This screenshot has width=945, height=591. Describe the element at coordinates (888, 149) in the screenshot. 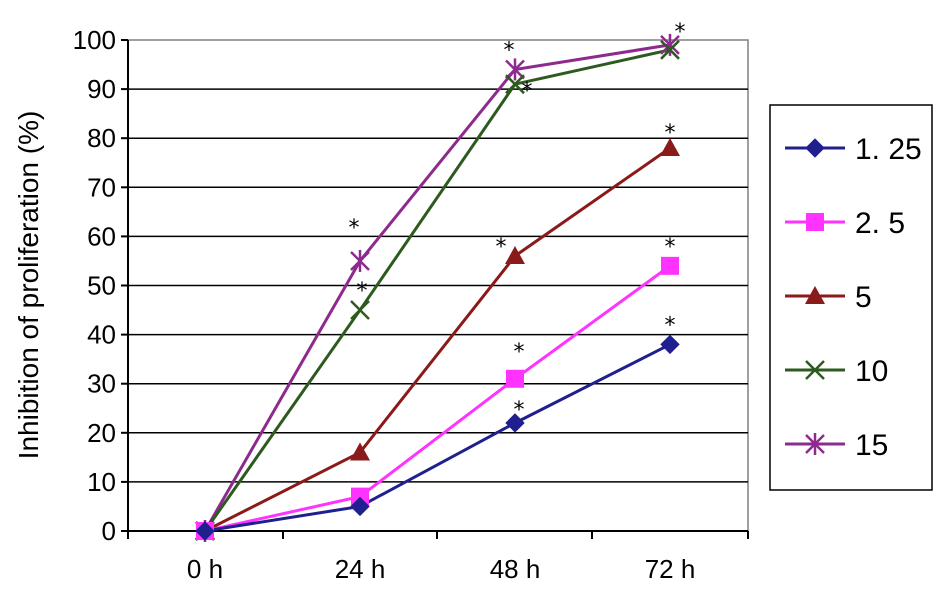

I see `legend-label: 1. 25` at that location.